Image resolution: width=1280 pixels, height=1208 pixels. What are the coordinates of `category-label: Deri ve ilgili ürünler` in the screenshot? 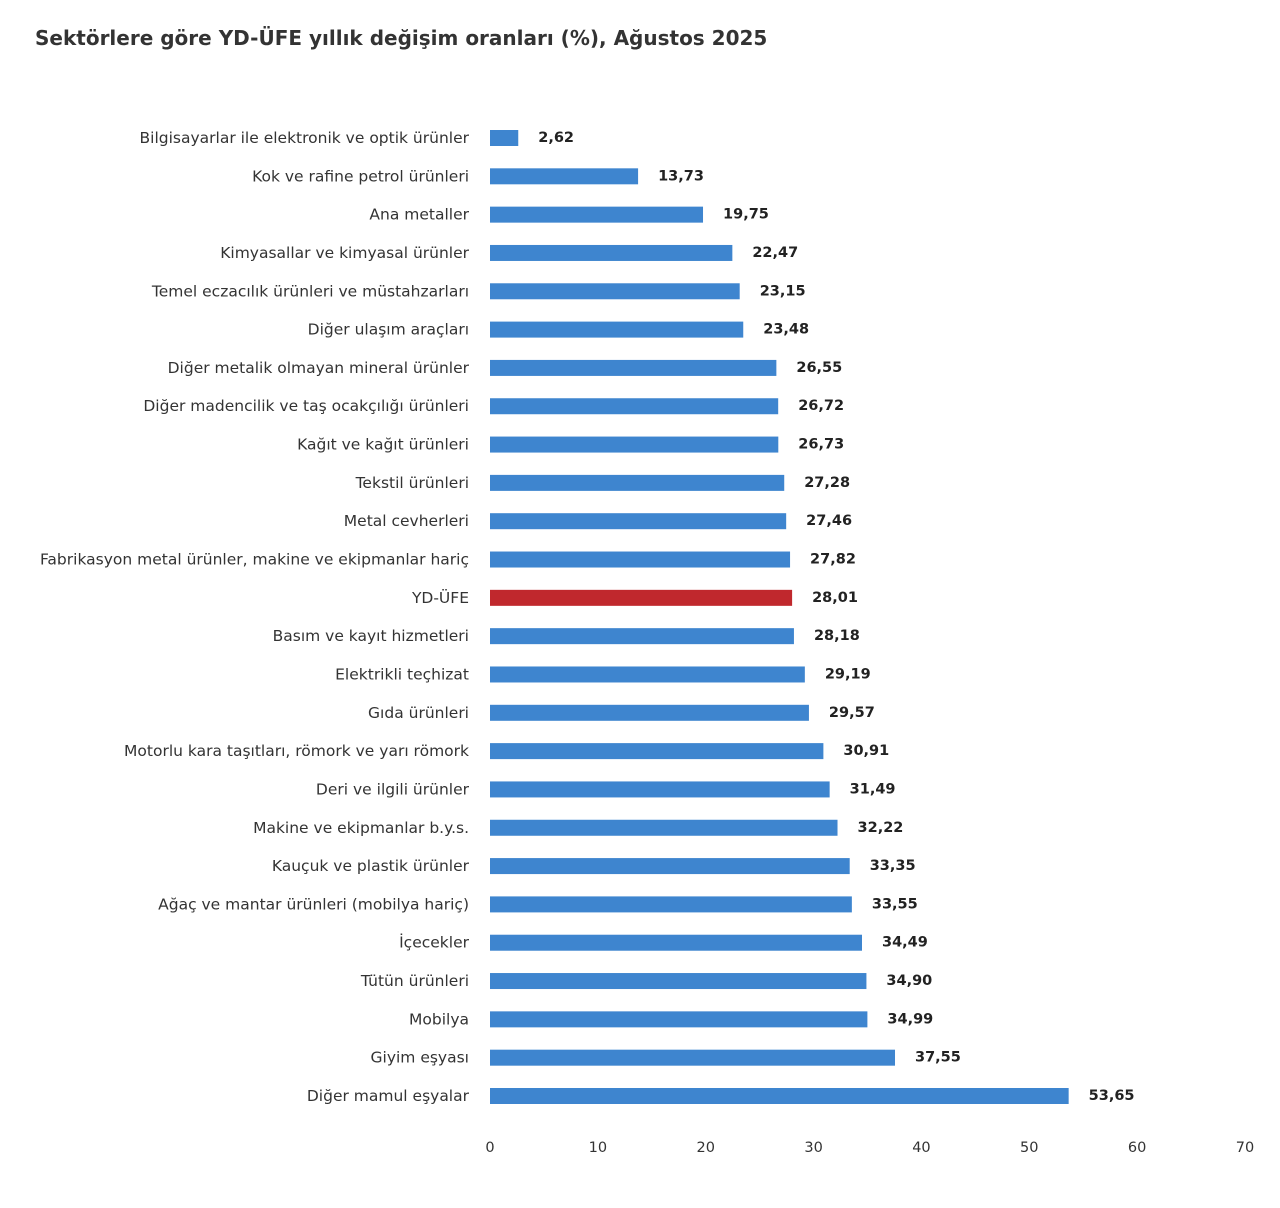 It's located at (393, 789).